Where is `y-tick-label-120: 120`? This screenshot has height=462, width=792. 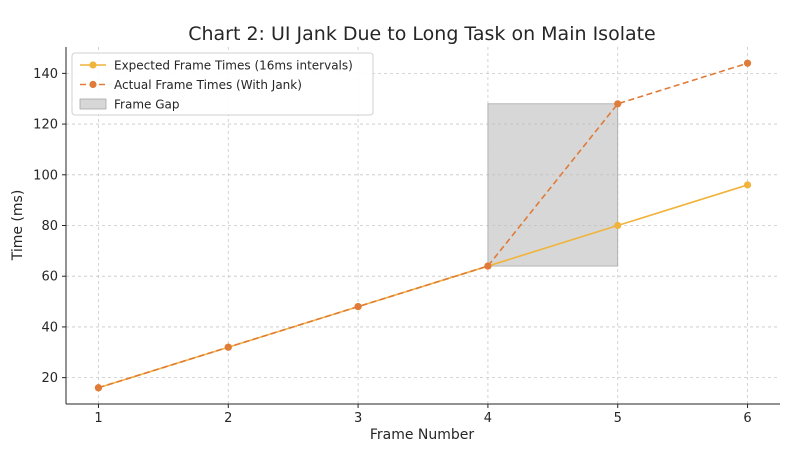
y-tick-label-120: 120 is located at coordinates (45, 125).